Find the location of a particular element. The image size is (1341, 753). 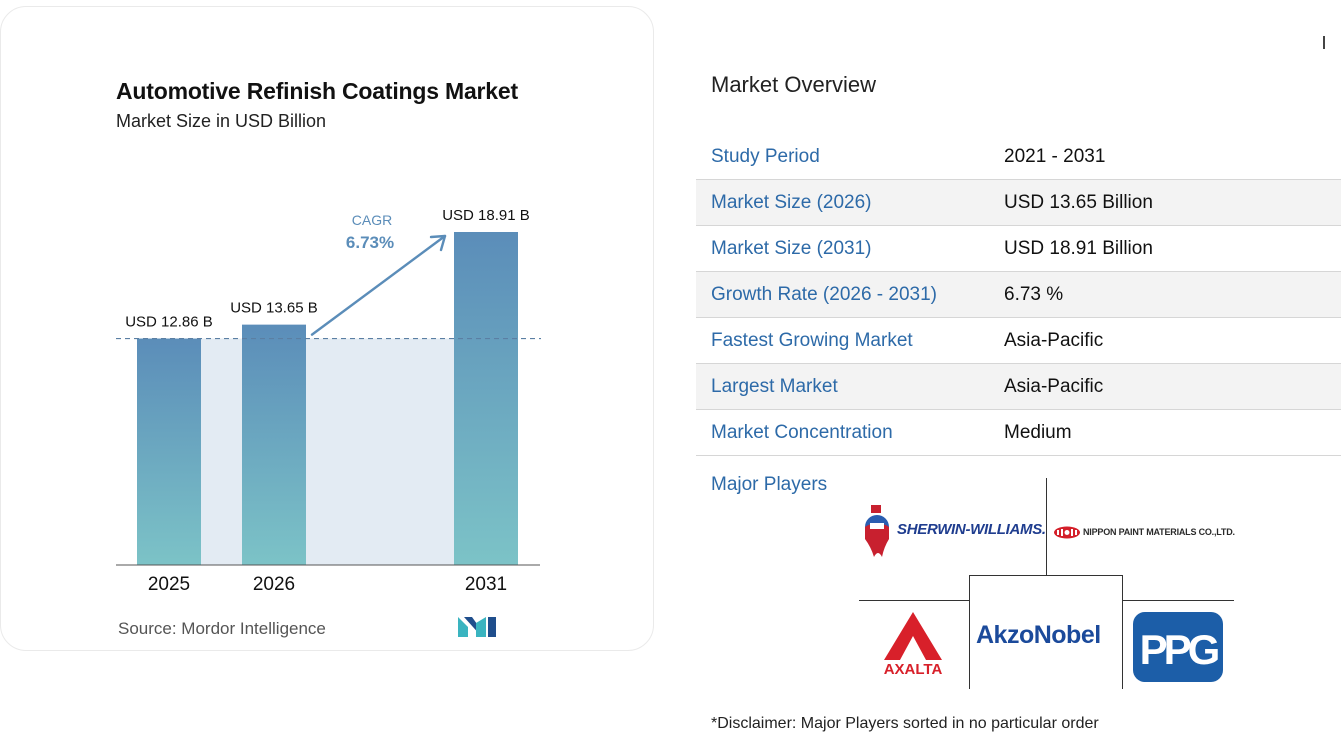

overview-row-concentration: Market Concentration Medium is located at coordinates (1018, 433).